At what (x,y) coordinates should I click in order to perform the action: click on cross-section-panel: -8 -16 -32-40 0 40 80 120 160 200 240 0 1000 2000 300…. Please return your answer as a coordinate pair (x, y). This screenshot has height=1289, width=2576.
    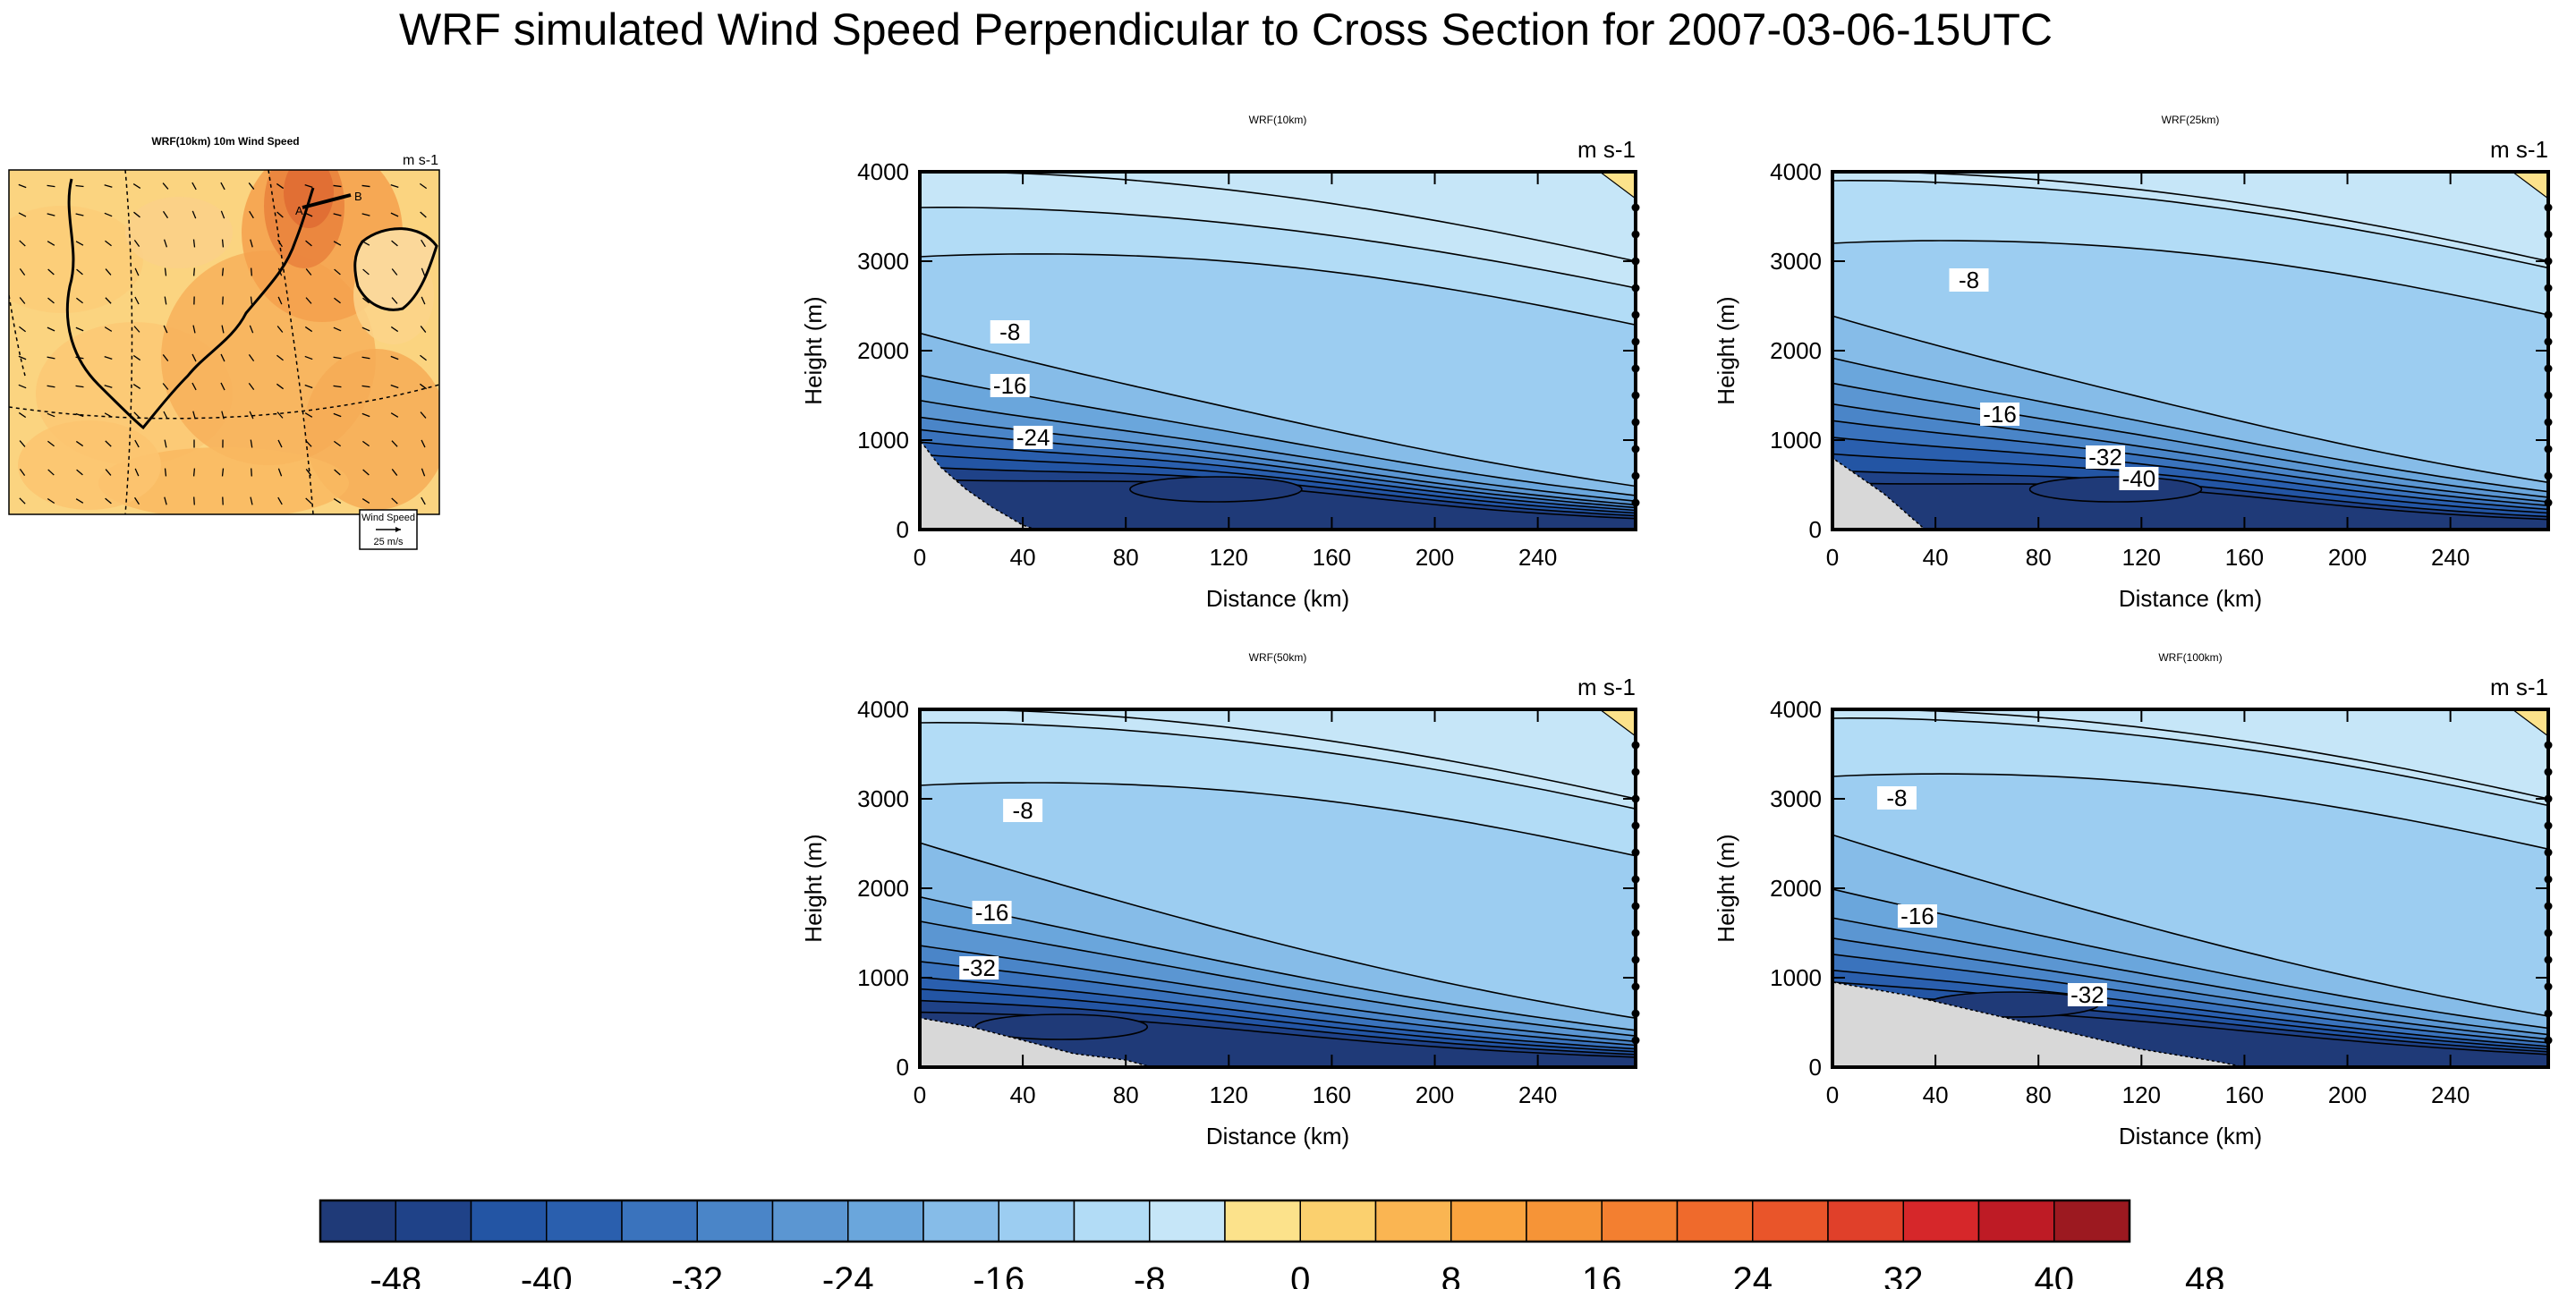
    Looking at the image, I should click on (2133, 363).